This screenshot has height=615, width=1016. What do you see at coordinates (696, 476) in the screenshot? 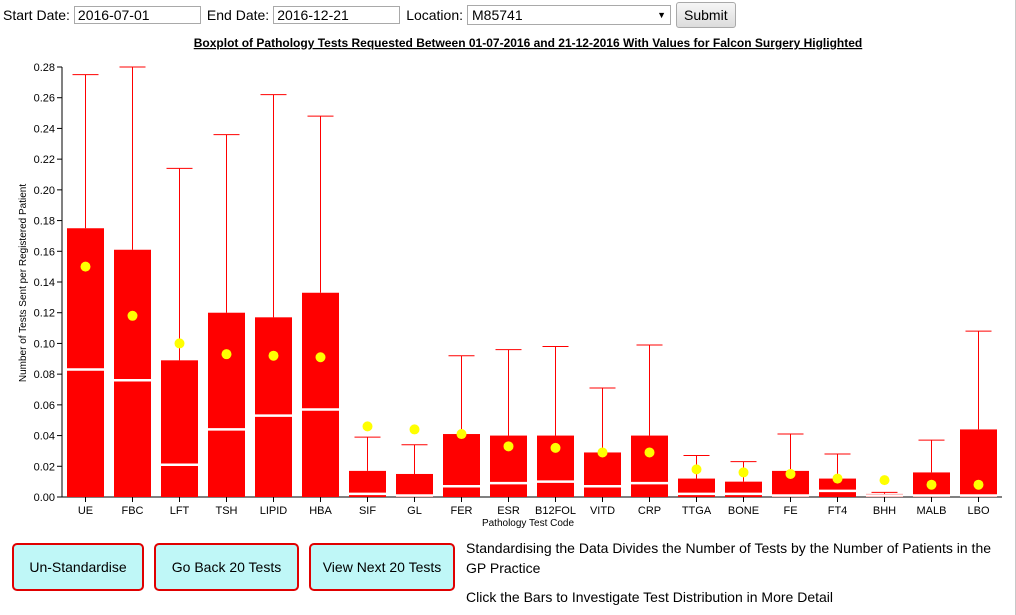
I see `box-ttga` at bounding box center [696, 476].